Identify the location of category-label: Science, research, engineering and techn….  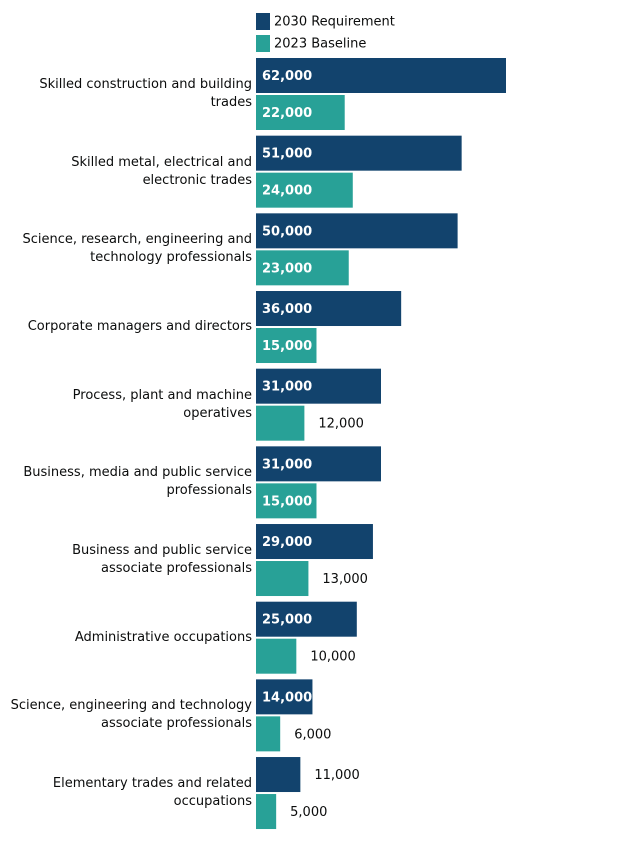
(137, 249).